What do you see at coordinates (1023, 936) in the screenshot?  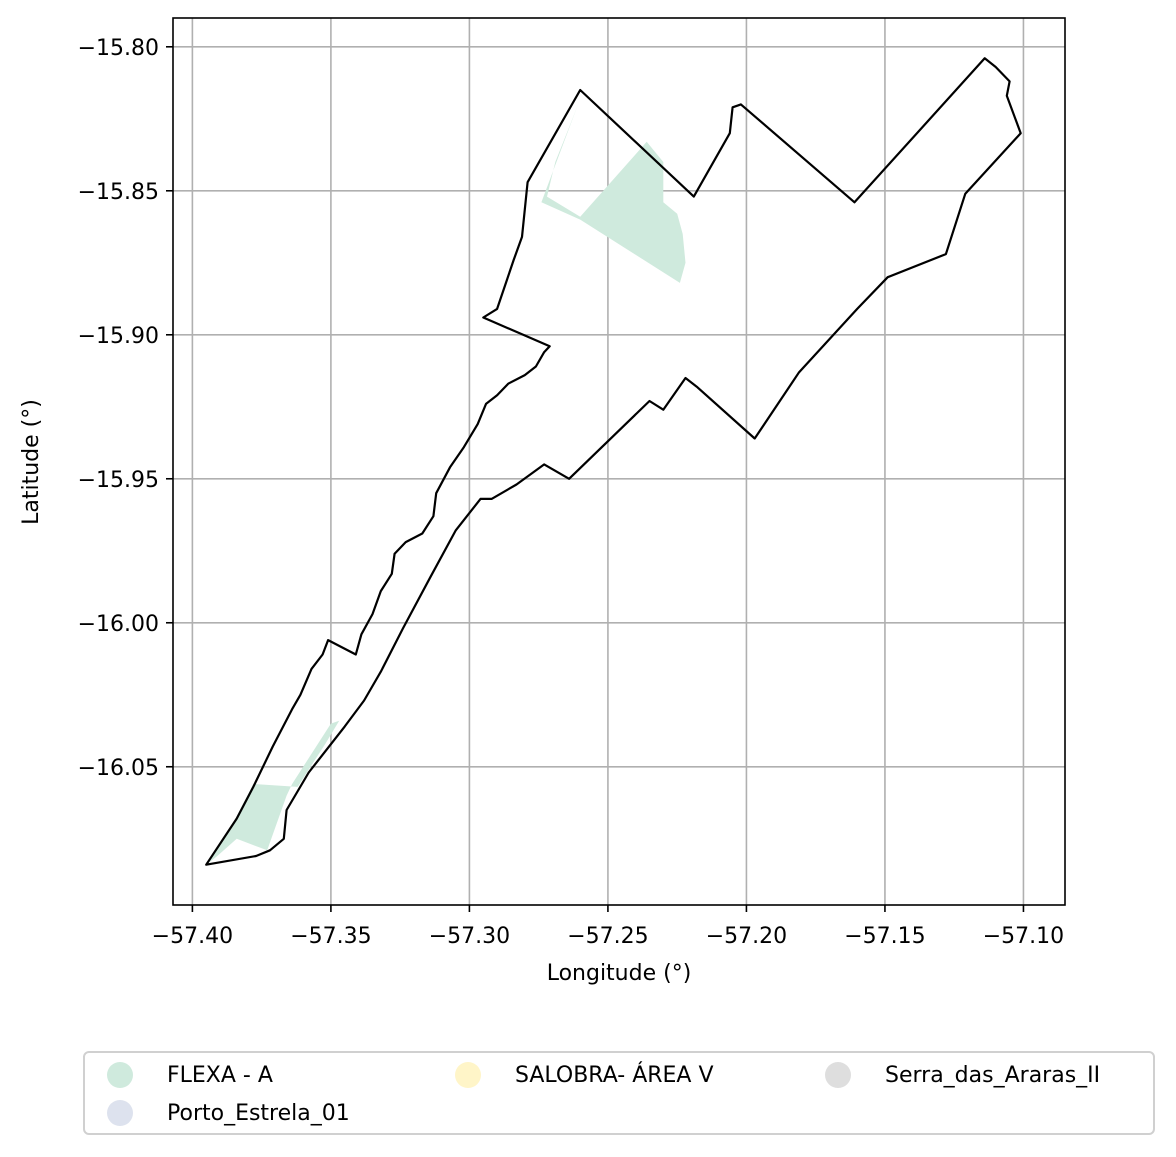 I see `x-tick-label: −57.10` at bounding box center [1023, 936].